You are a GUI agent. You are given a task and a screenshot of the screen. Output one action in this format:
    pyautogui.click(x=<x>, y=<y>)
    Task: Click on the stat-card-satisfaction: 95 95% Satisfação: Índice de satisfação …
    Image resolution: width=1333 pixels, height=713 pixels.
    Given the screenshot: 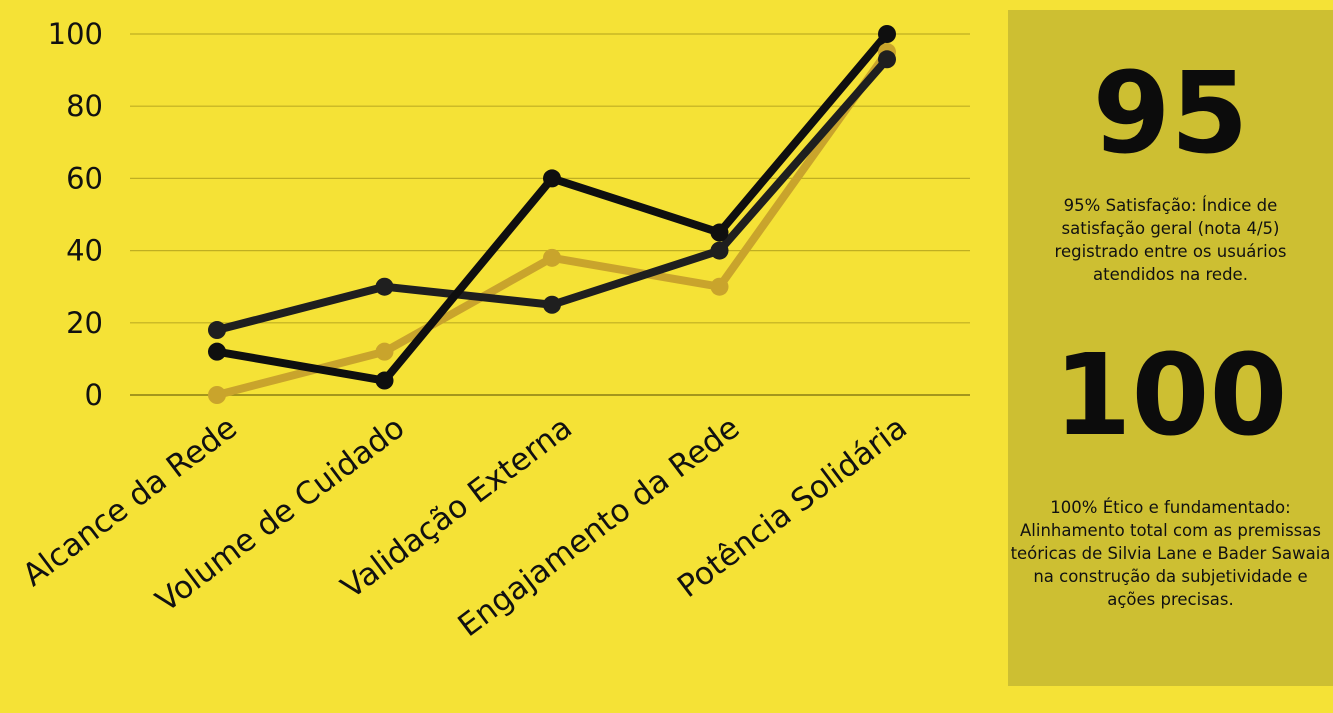 What is the action you would take?
    pyautogui.click(x=1170, y=152)
    